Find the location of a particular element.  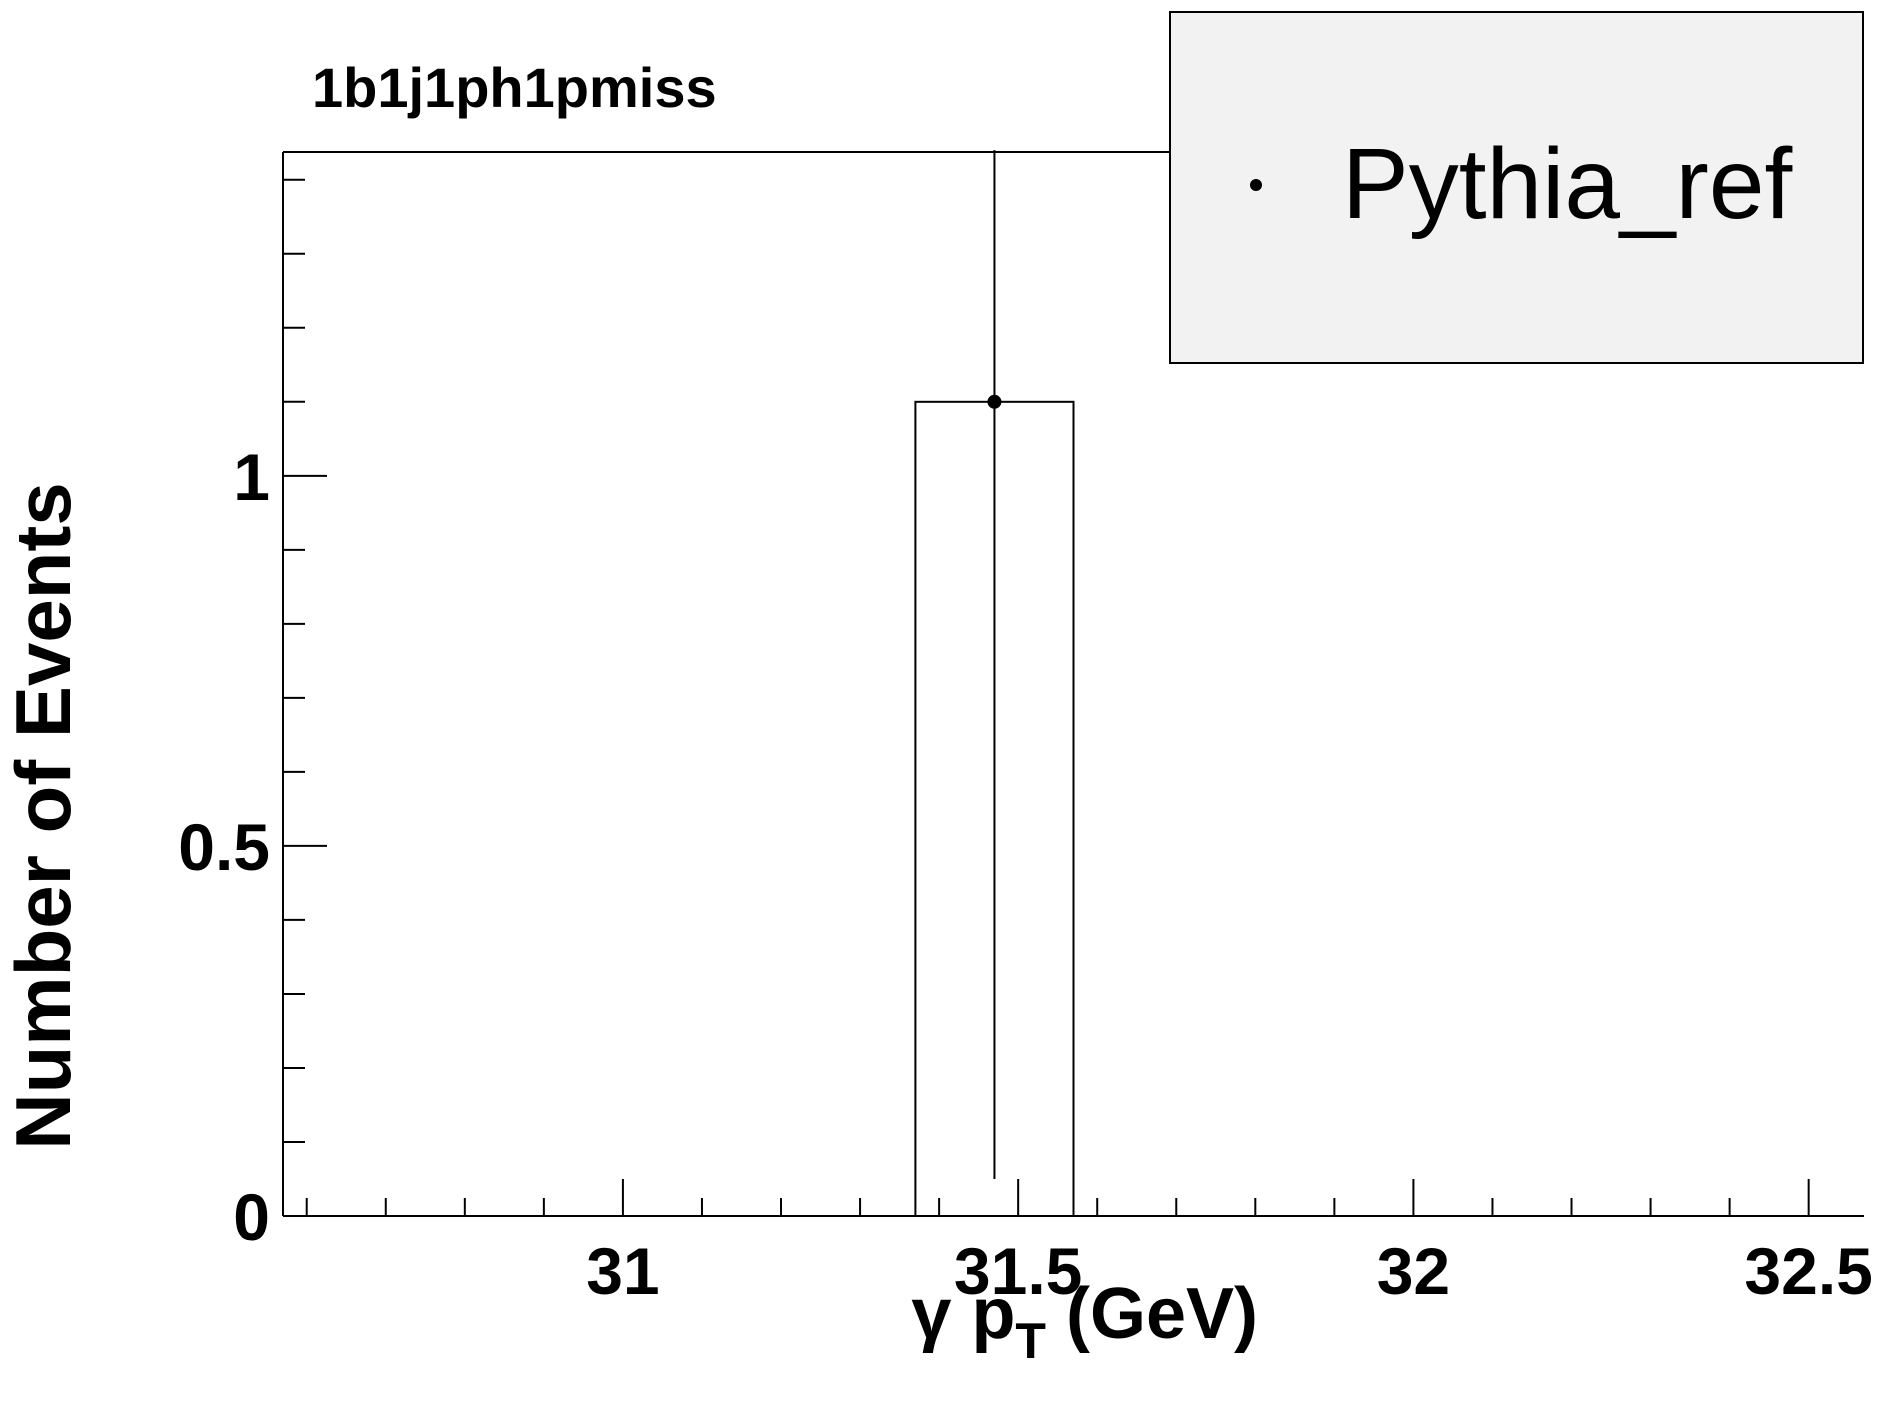

x-tick-label: 31 is located at coordinates (622, 1271).